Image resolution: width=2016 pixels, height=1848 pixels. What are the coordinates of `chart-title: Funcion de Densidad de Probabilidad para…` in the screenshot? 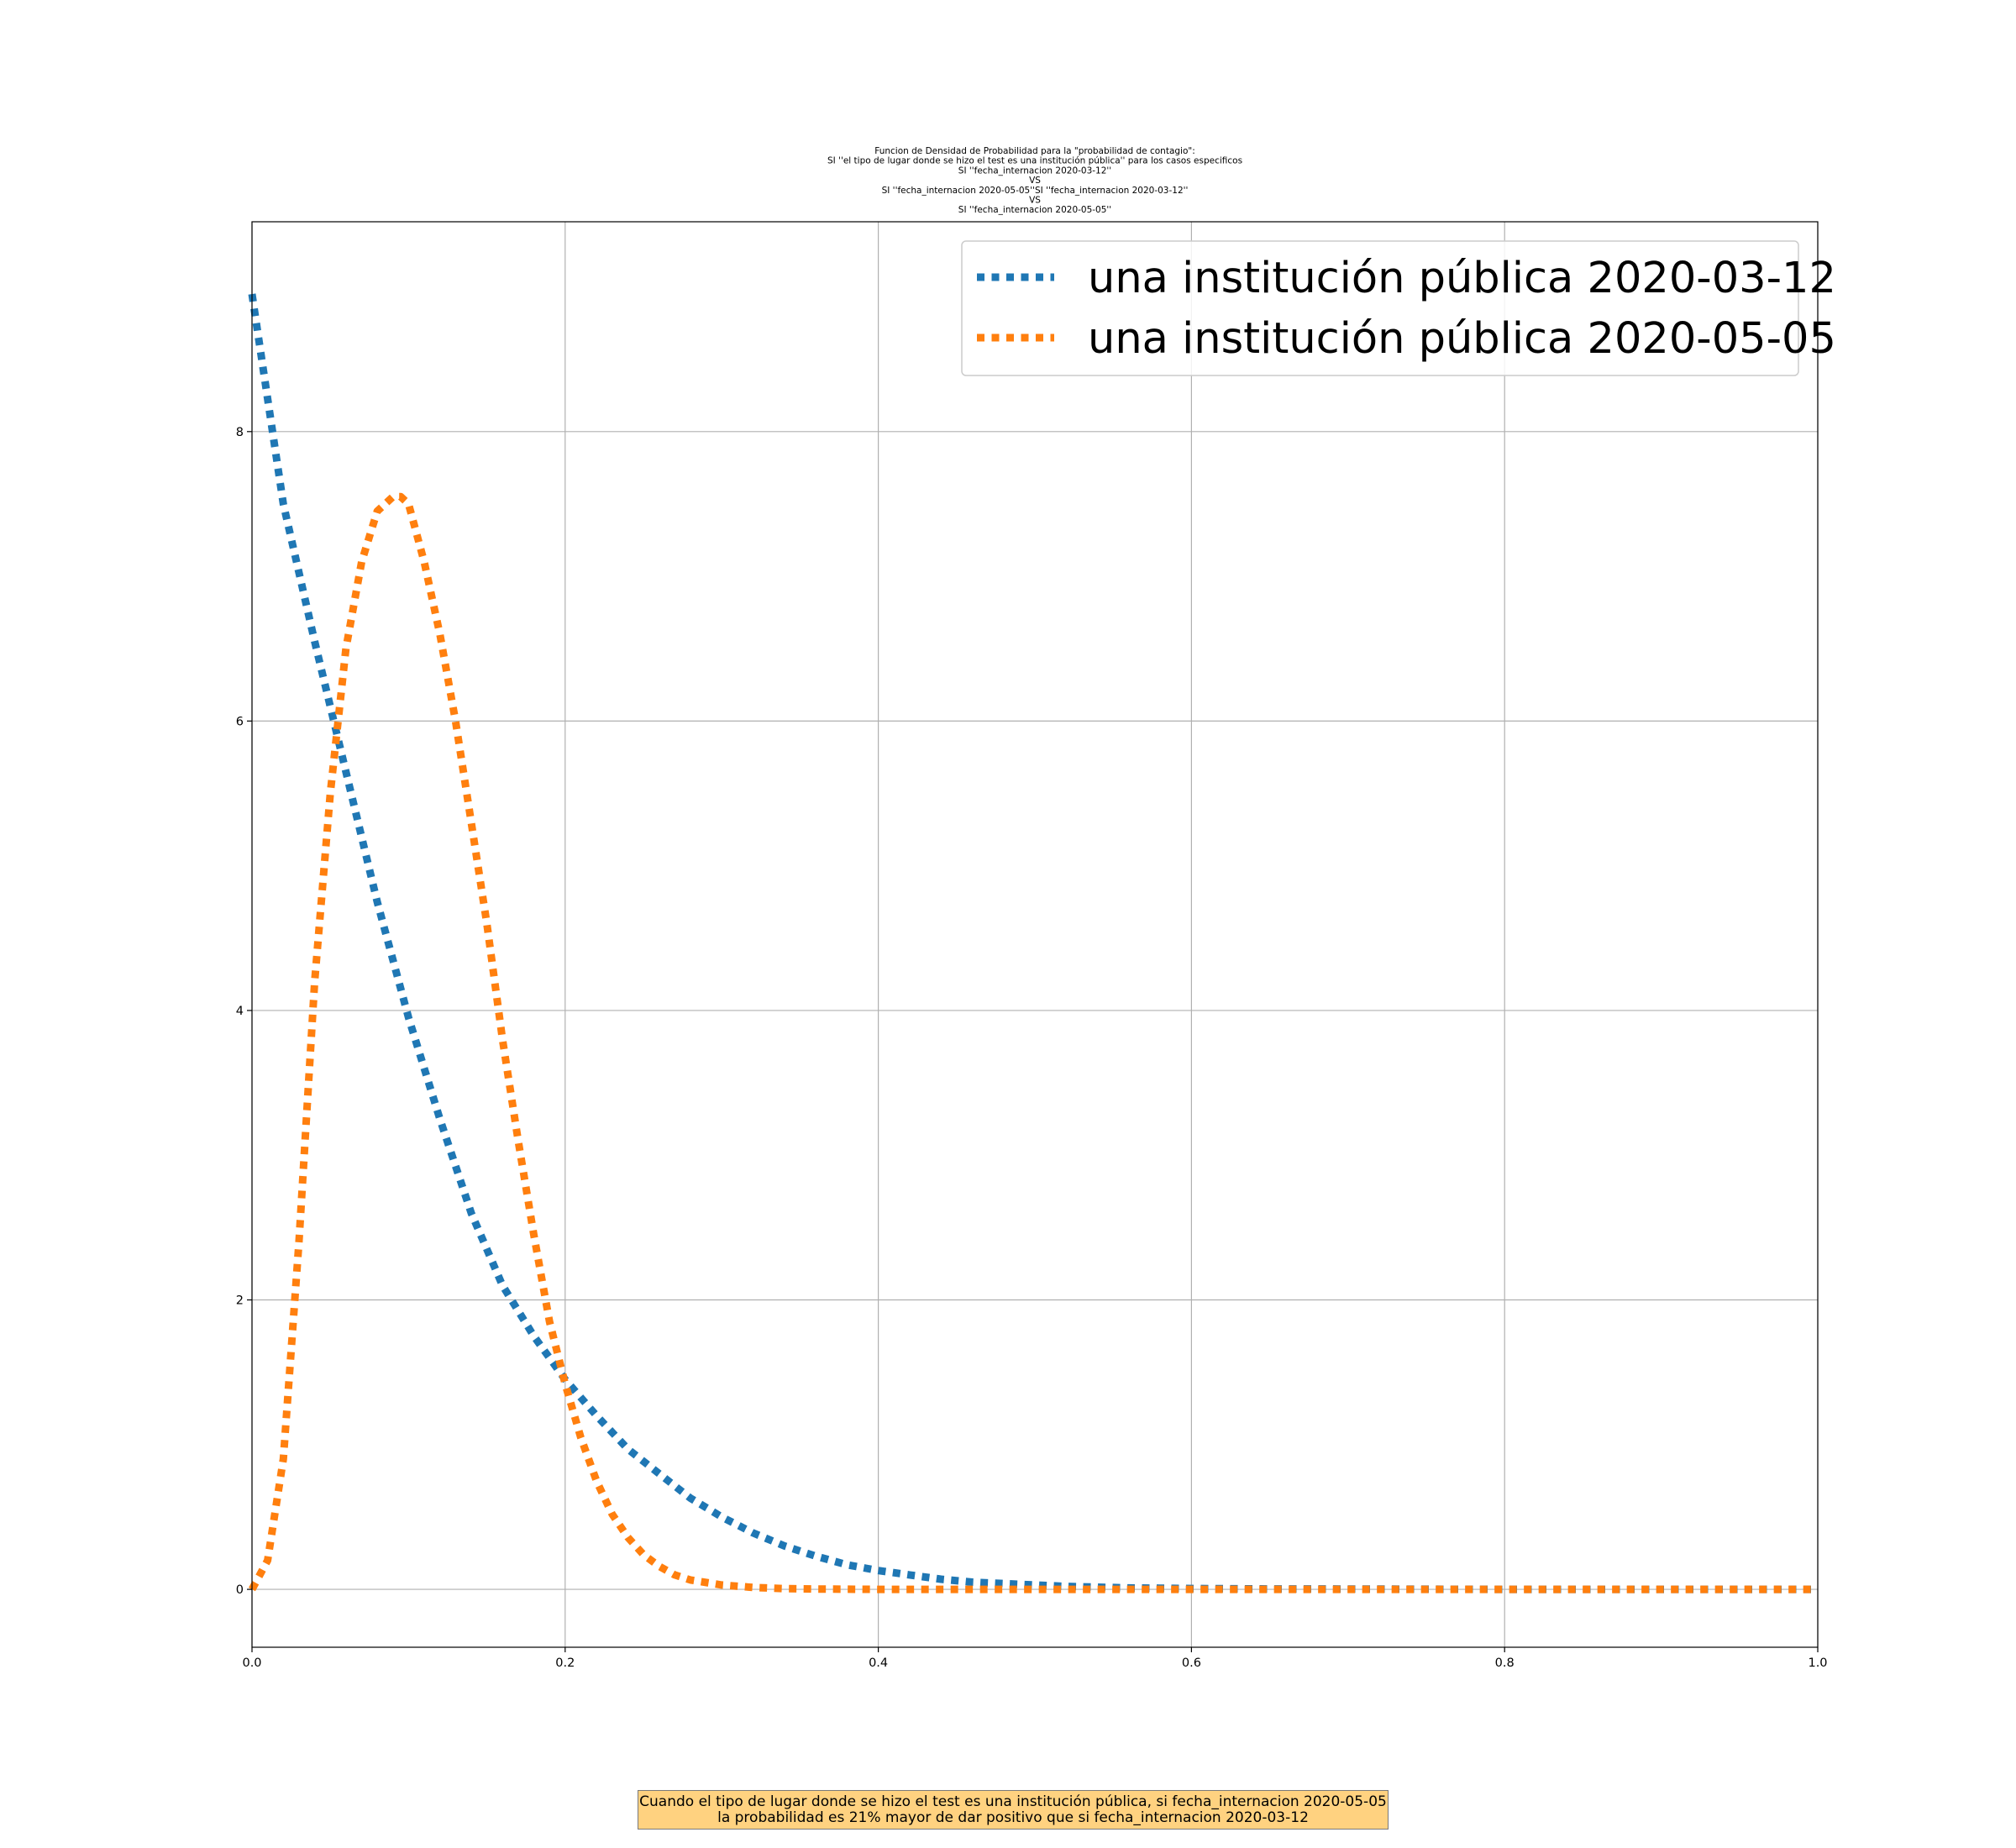 It's located at (1034, 180).